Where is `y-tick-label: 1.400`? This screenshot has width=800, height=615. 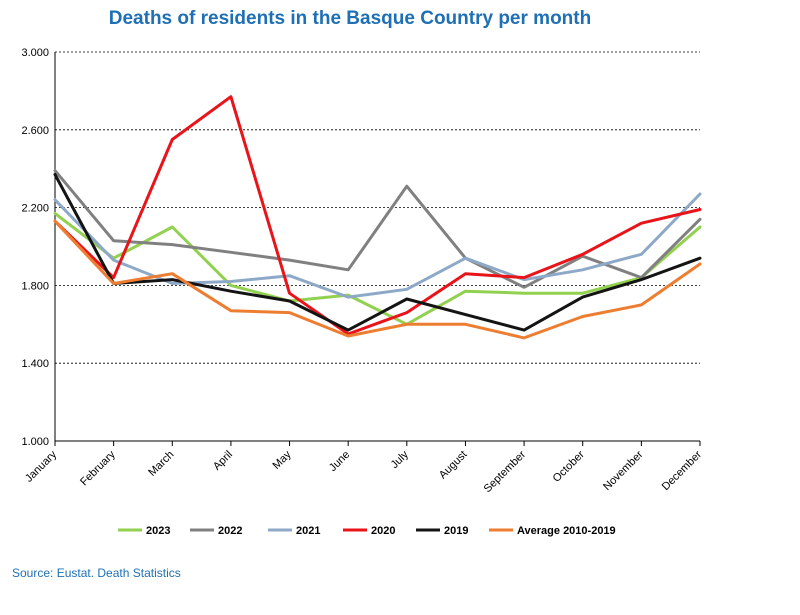
y-tick-label: 1.400 is located at coordinates (35, 364).